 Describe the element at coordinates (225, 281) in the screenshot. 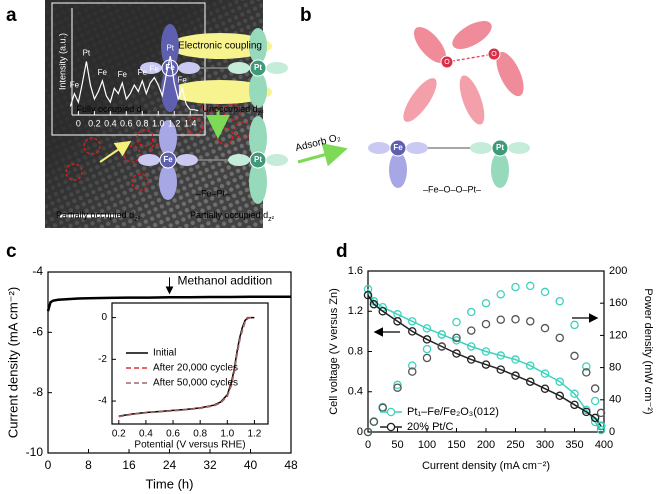

I see `annotation: Methanol addition` at that location.